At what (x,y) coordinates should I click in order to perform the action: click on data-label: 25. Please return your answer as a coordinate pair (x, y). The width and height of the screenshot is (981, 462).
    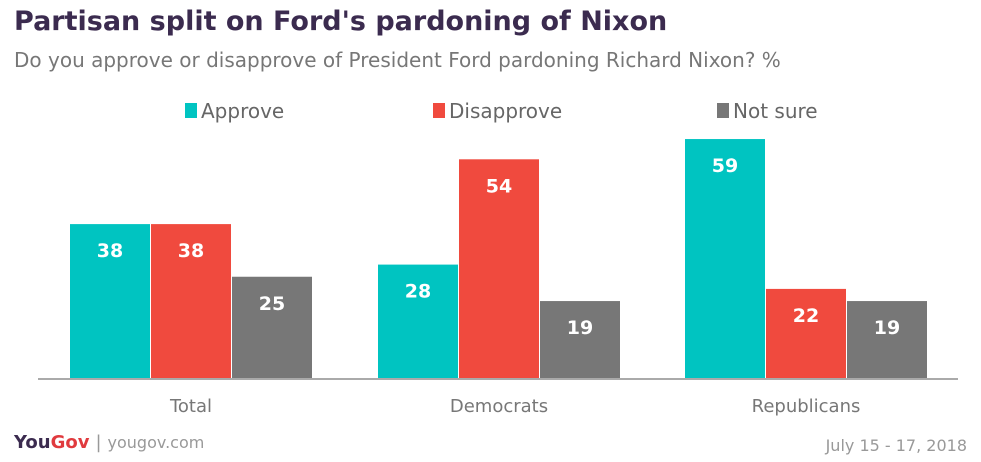
    Looking at the image, I should click on (272, 304).